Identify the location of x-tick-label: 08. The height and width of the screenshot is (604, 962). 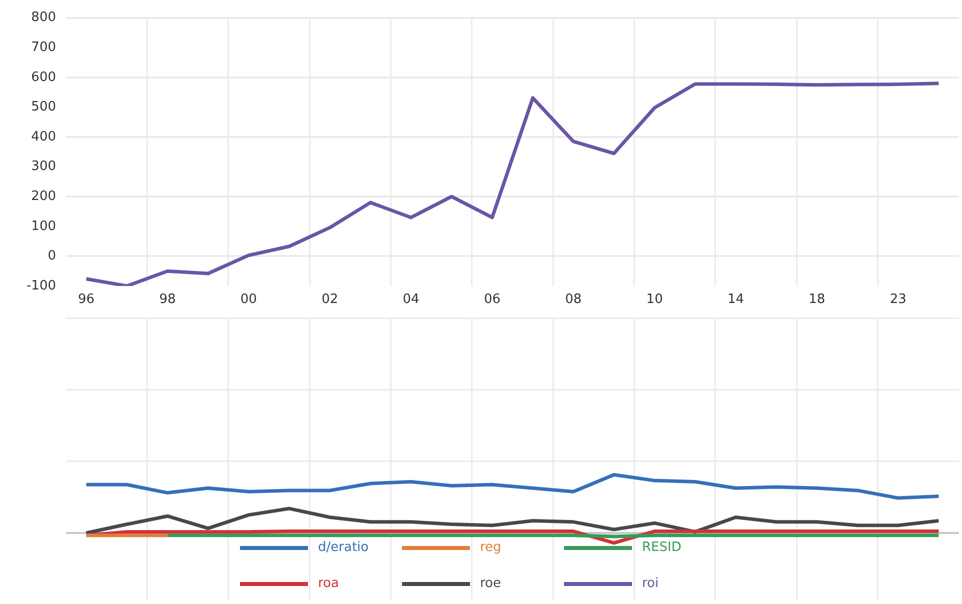
(573, 300).